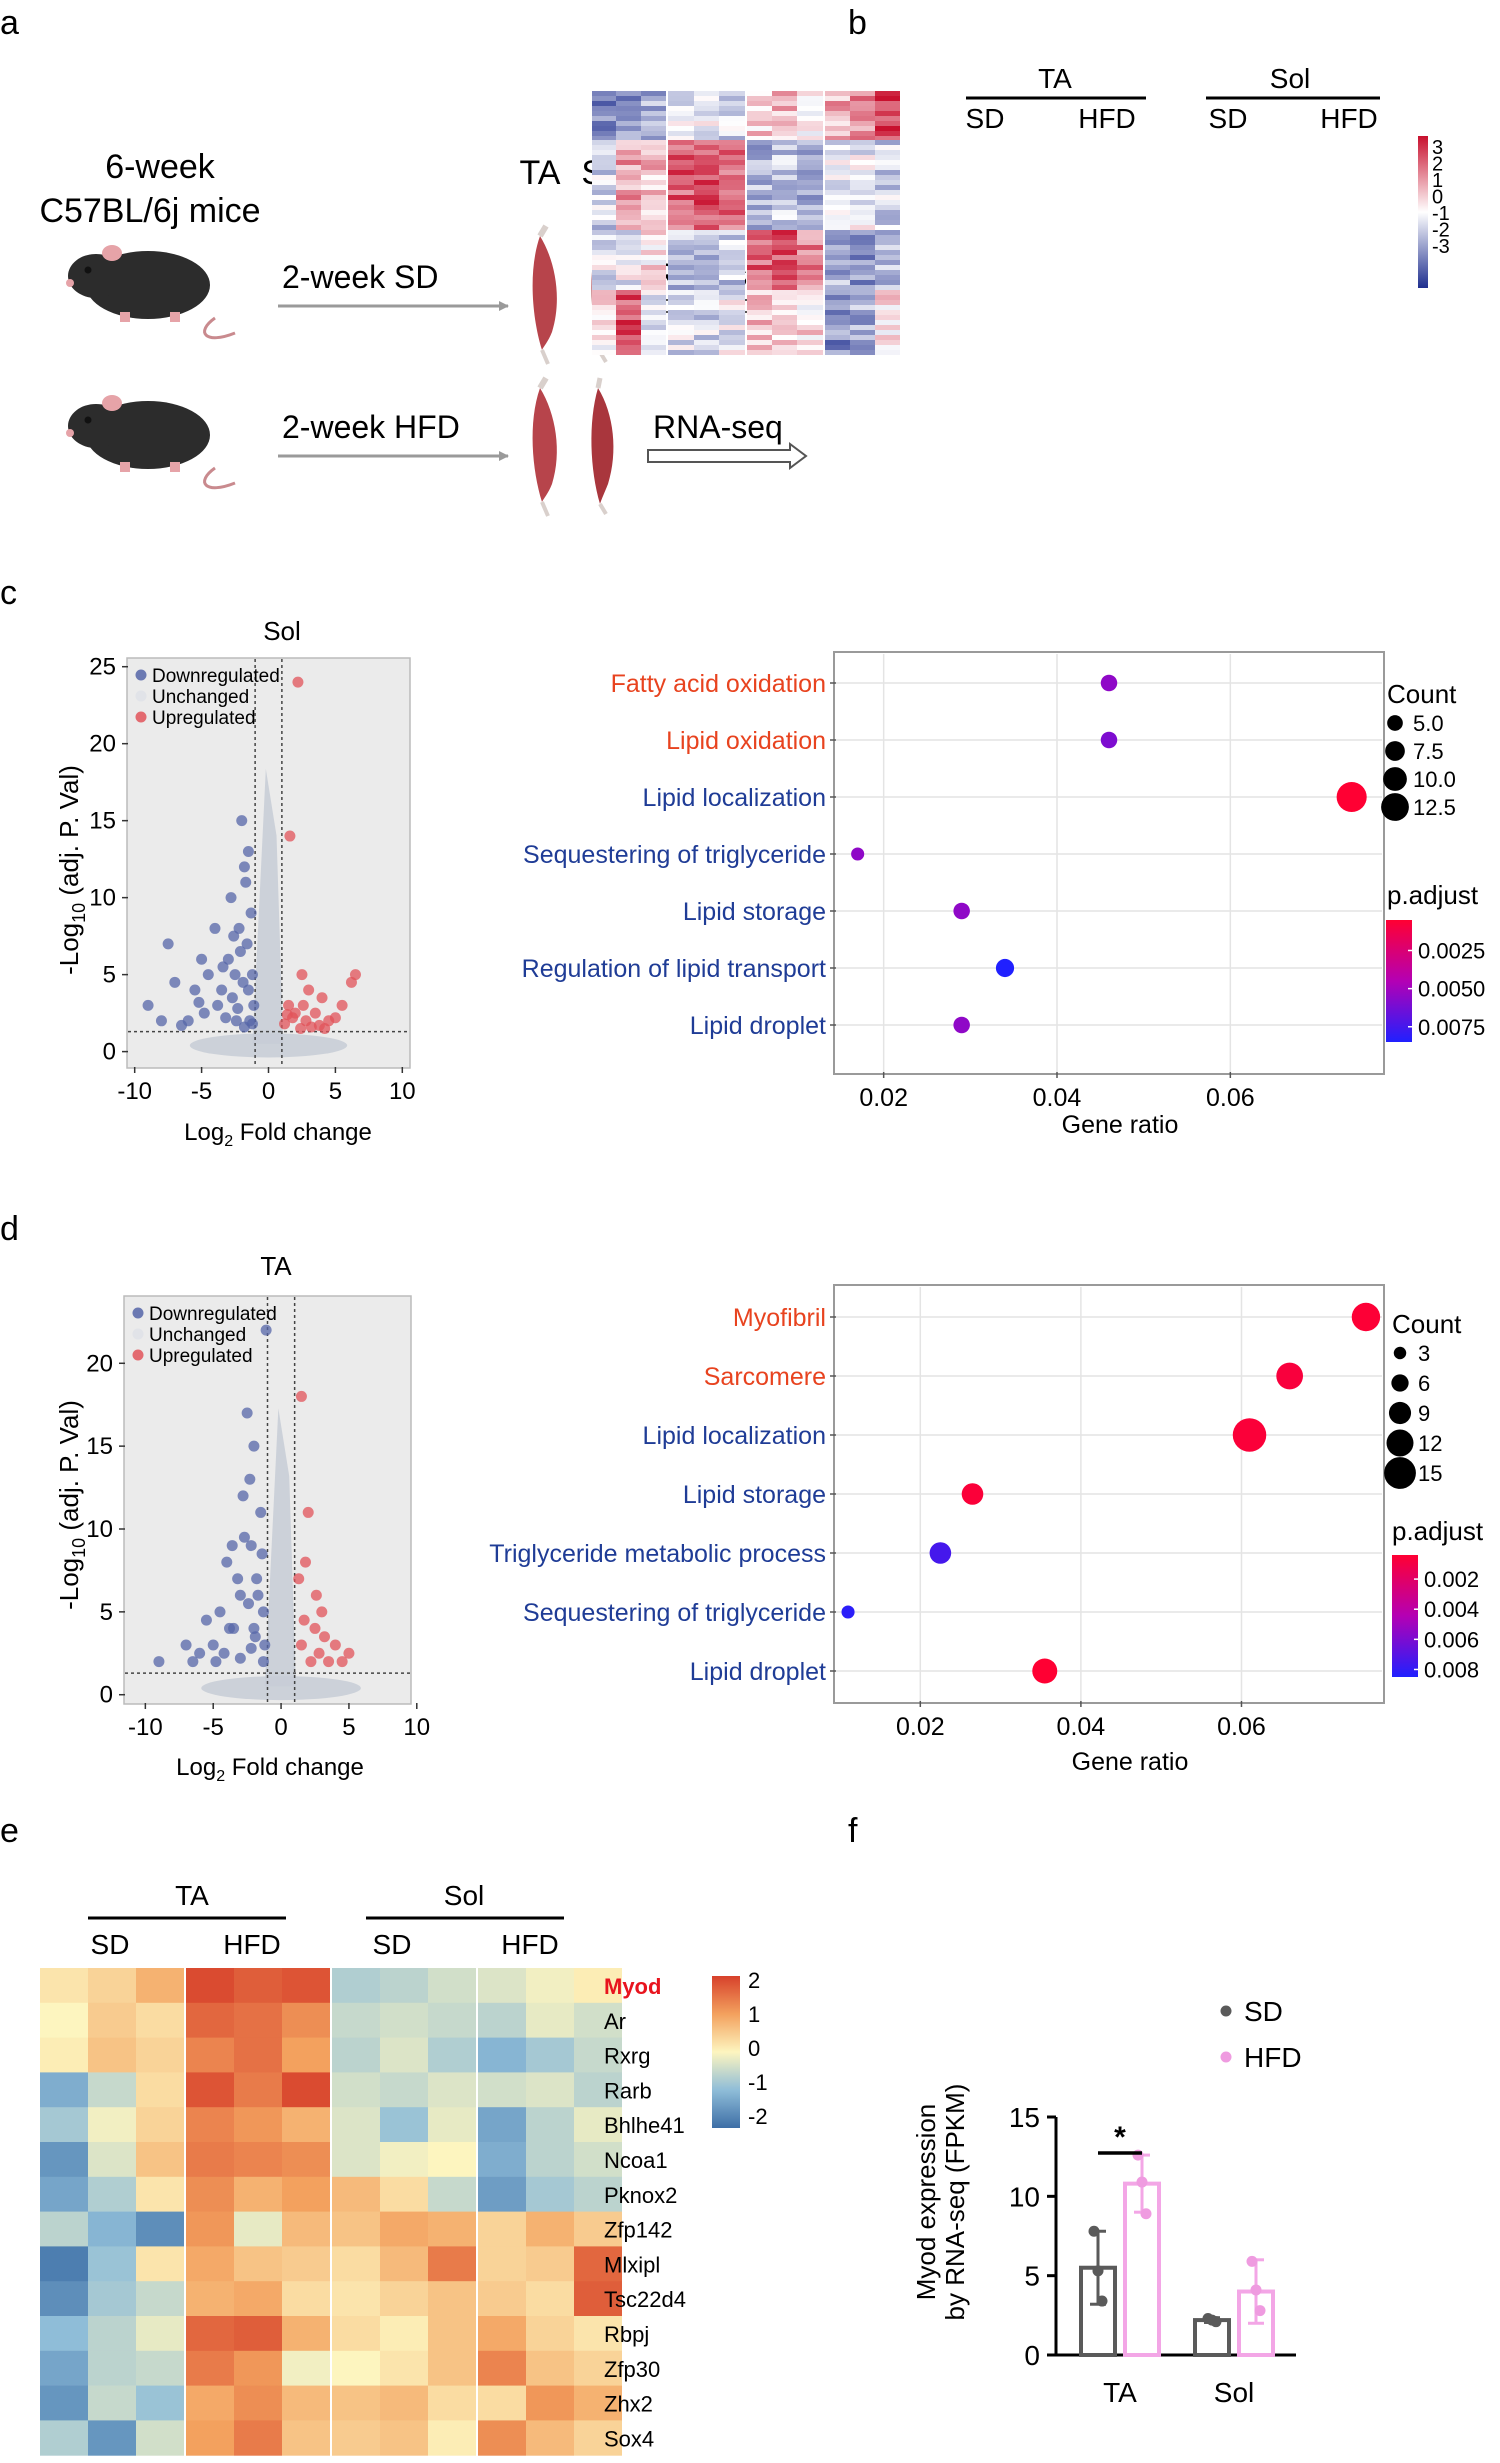  What do you see at coordinates (1430, 1473) in the screenshot?
I see `go-count-legend-label: 15` at bounding box center [1430, 1473].